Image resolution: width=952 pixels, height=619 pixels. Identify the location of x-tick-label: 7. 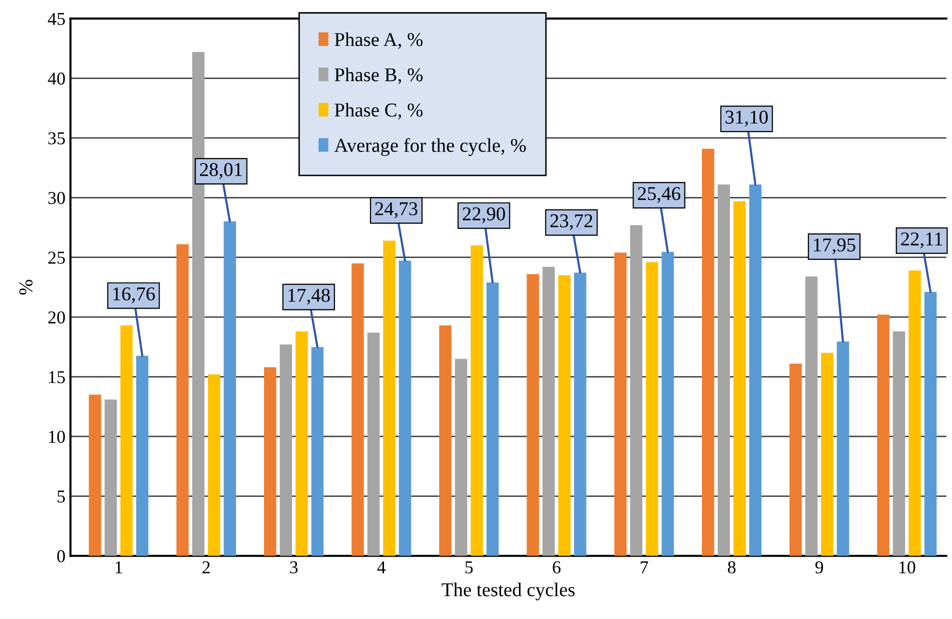
(644, 567).